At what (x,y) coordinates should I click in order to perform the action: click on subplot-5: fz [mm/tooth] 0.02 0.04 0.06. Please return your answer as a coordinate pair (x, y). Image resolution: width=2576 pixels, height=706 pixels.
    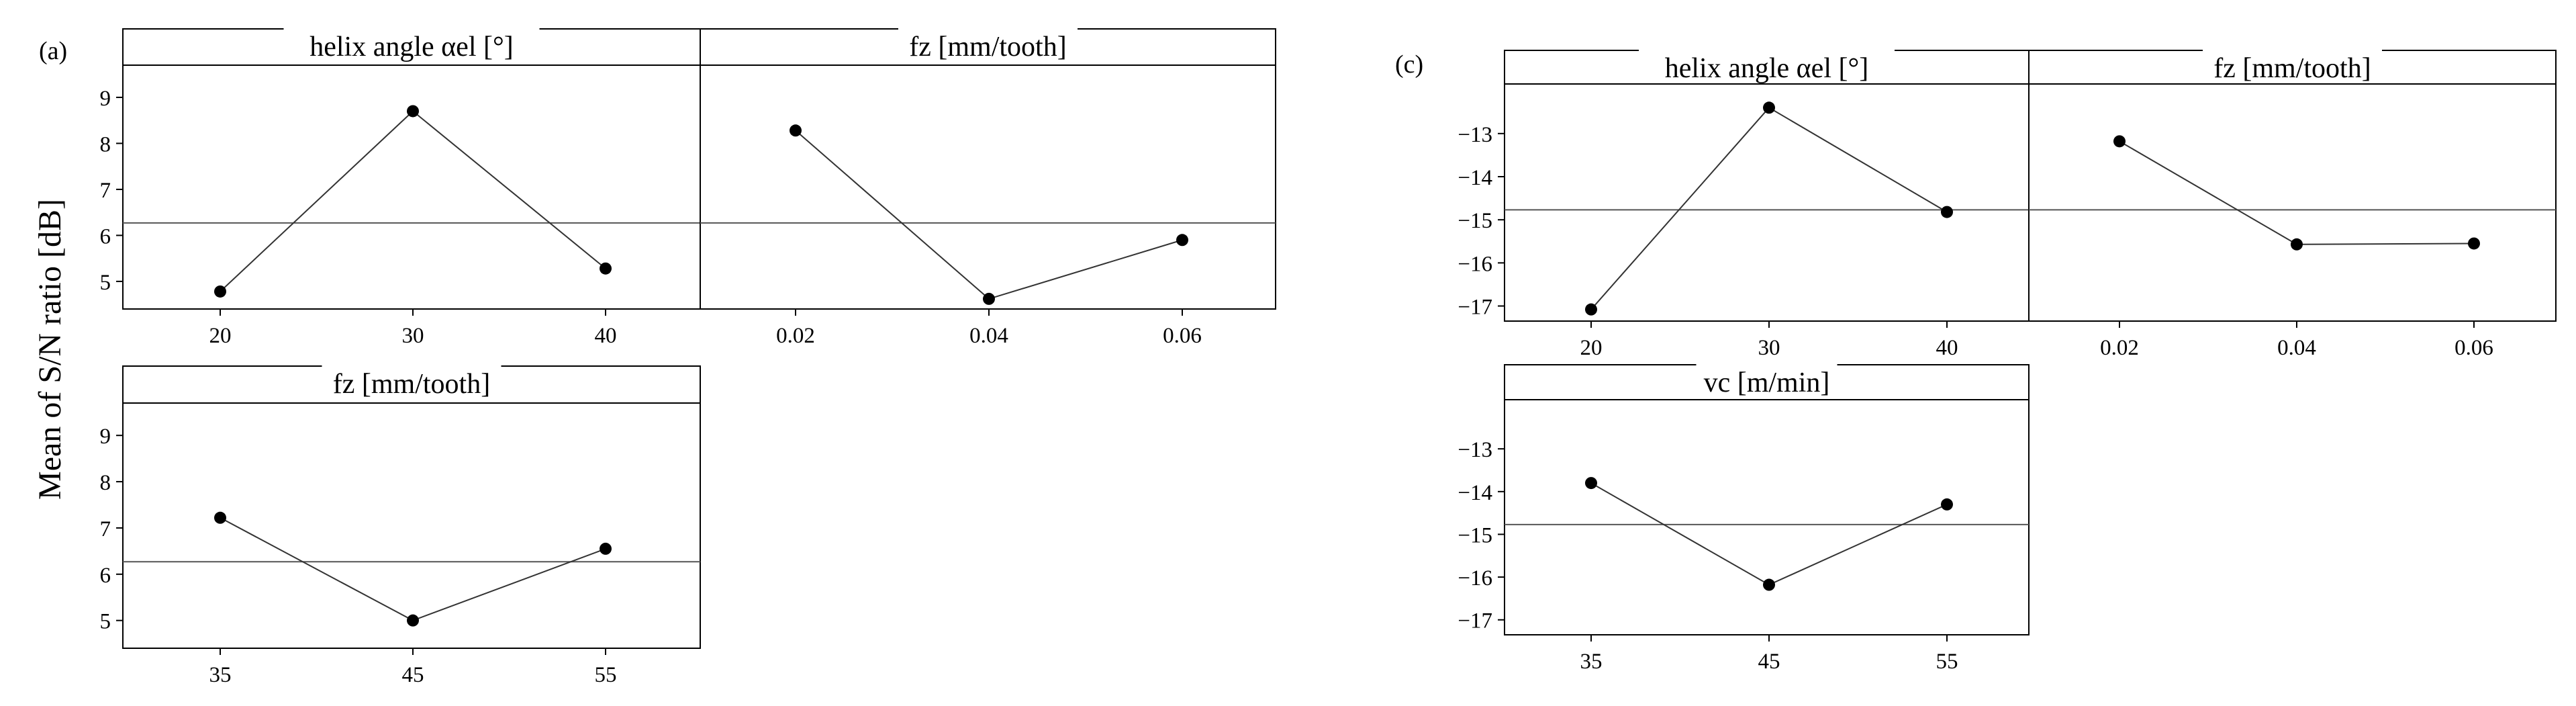
    Looking at the image, I should click on (2292, 204).